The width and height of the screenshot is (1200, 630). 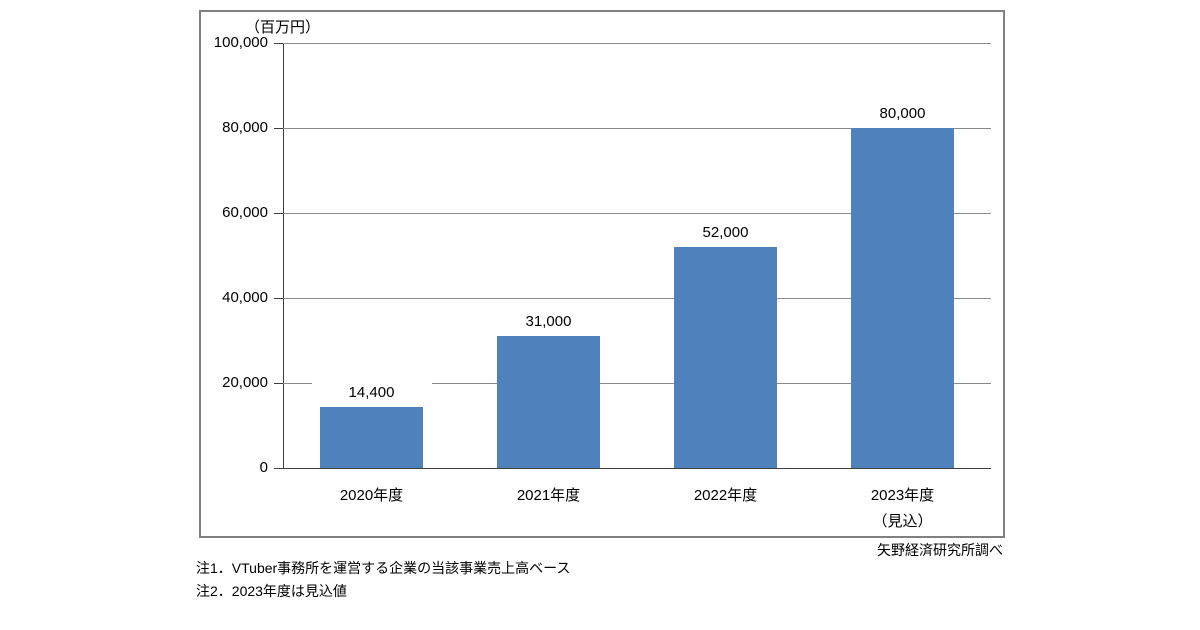 I want to click on bar-value-label: 31,000, so click(x=548, y=322).